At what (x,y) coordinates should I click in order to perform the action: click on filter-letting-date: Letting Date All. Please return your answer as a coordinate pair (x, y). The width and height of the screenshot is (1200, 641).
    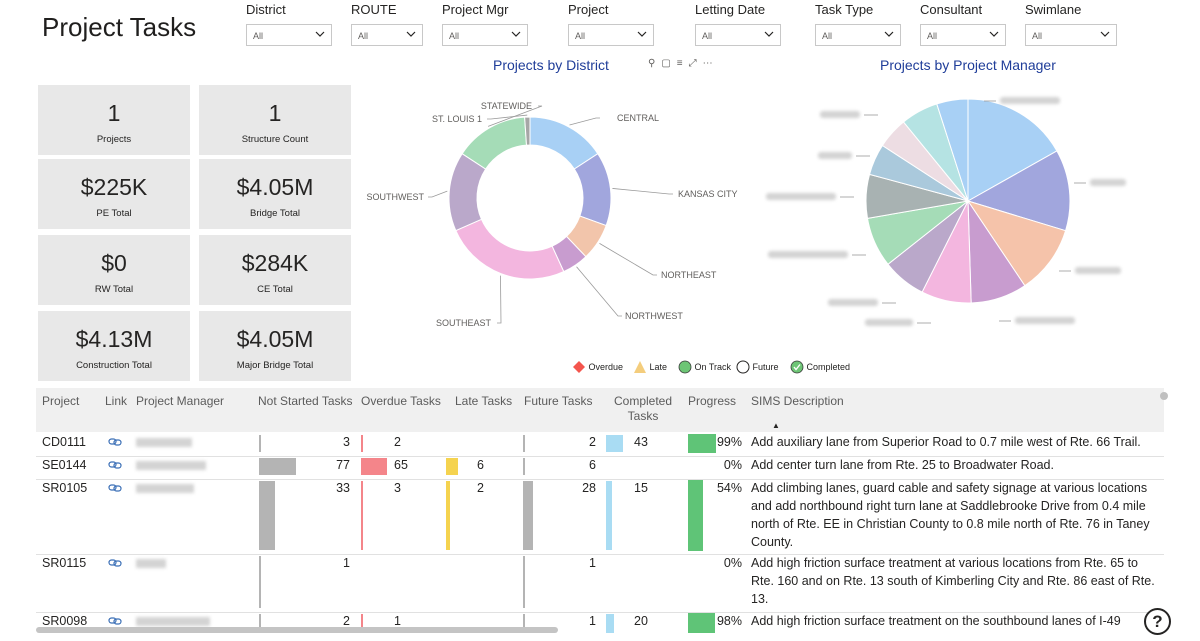
    Looking at the image, I should click on (738, 24).